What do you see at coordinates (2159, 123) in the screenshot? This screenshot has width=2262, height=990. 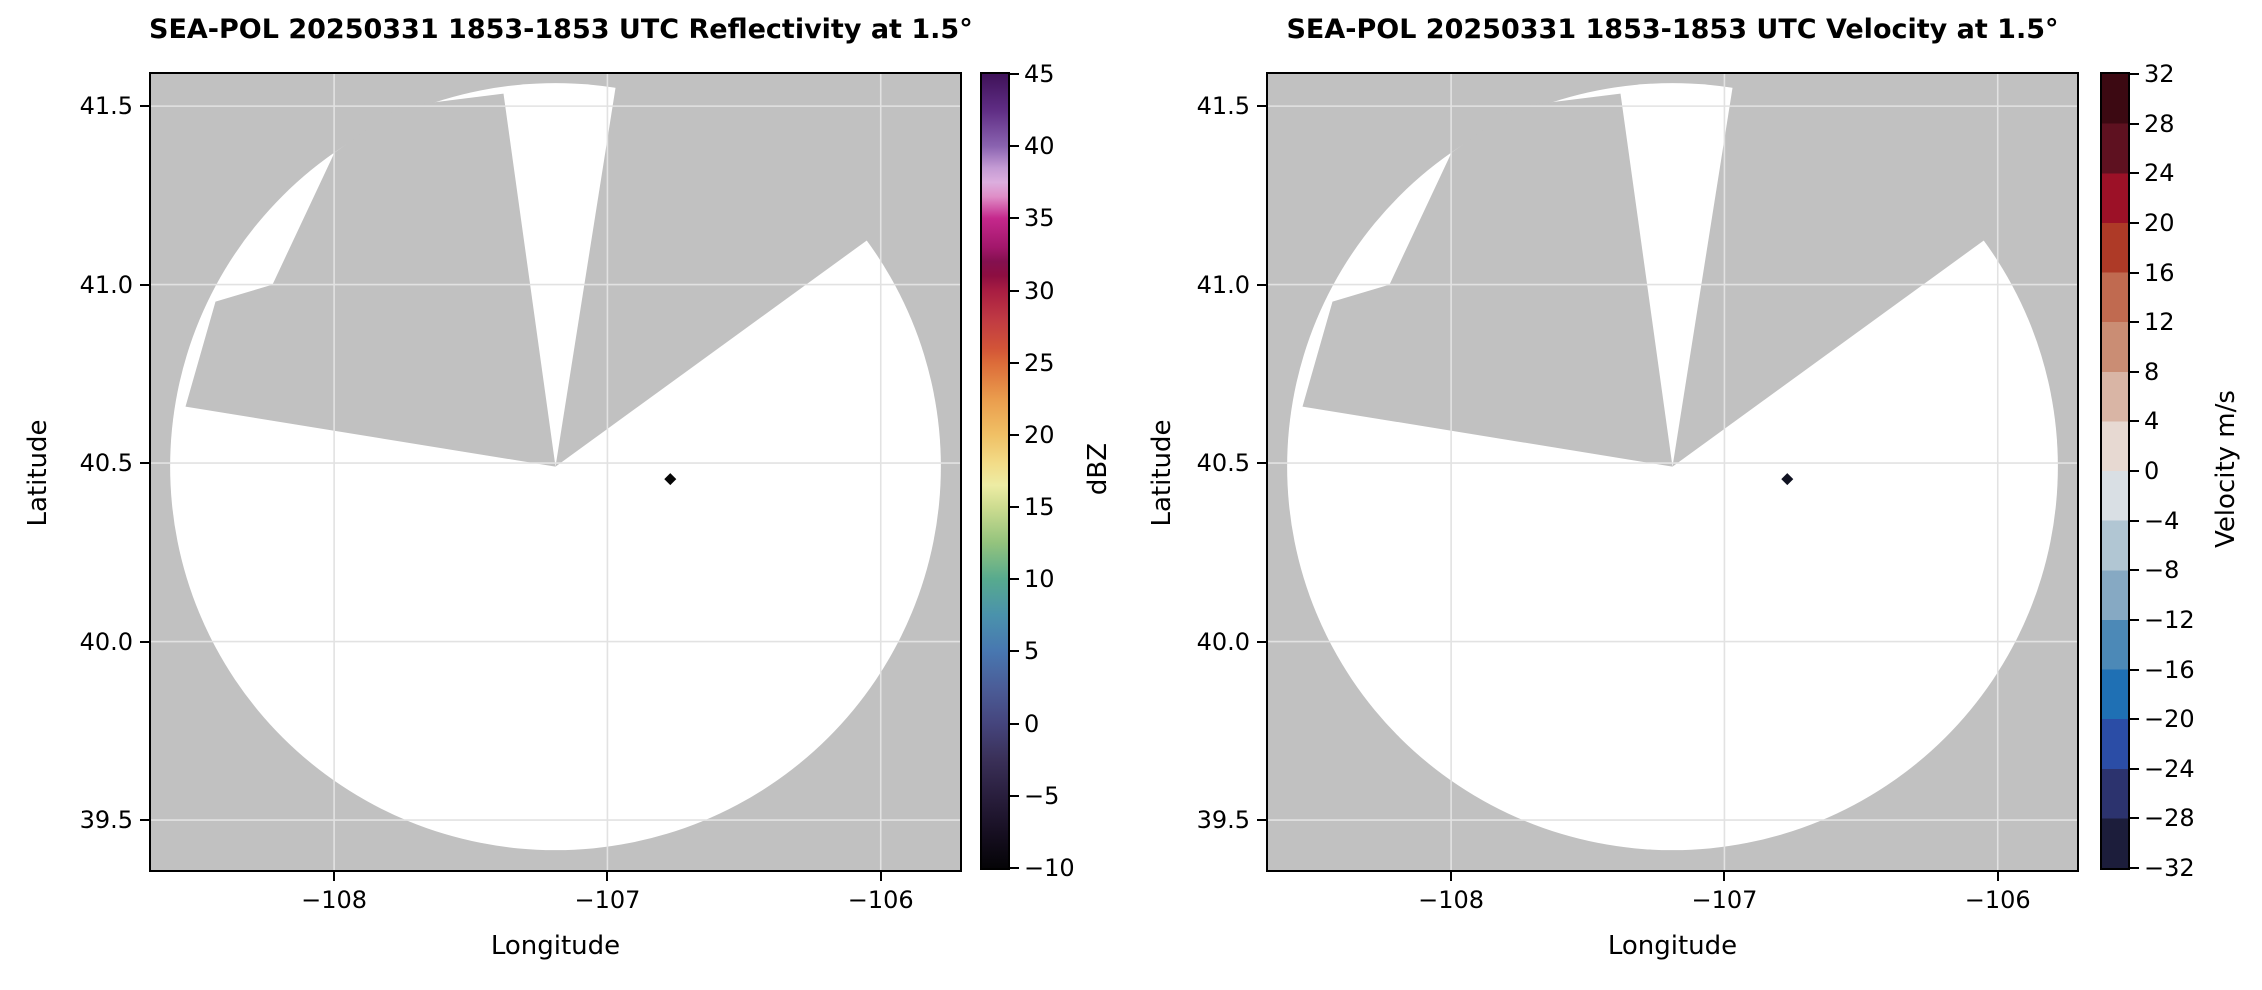 I see `colorbar-tick-label: 28` at bounding box center [2159, 123].